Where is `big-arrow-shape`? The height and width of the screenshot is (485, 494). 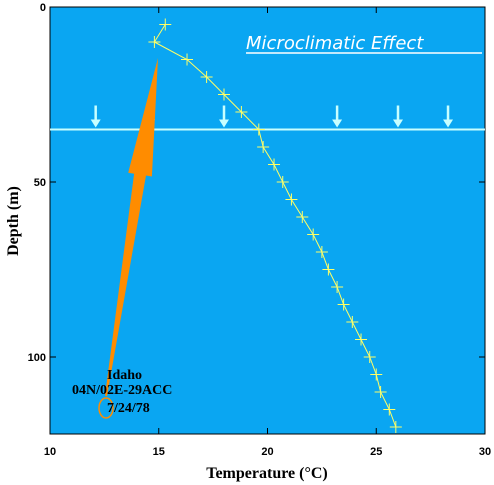
big-arrow-shape is located at coordinates (131, 227).